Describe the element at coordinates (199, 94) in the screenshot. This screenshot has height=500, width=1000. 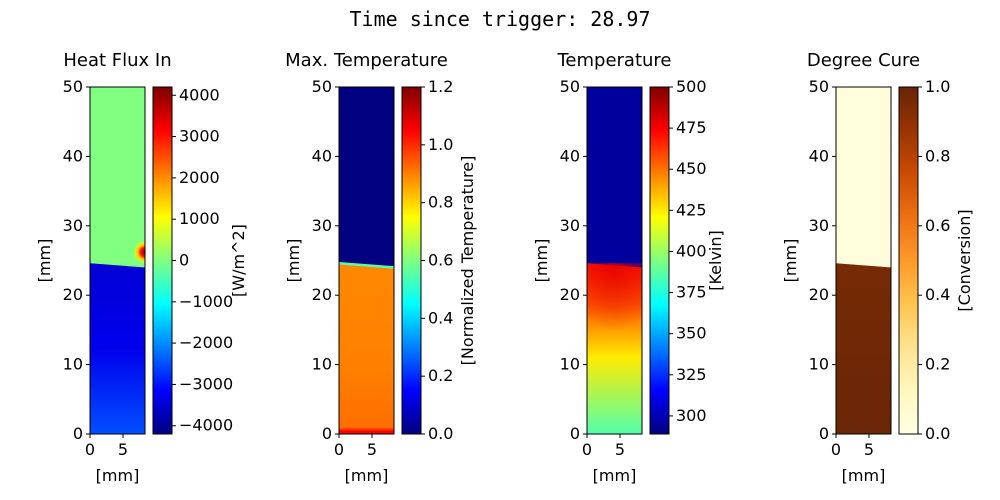
I see `colorbar-tick-label: 4000` at that location.